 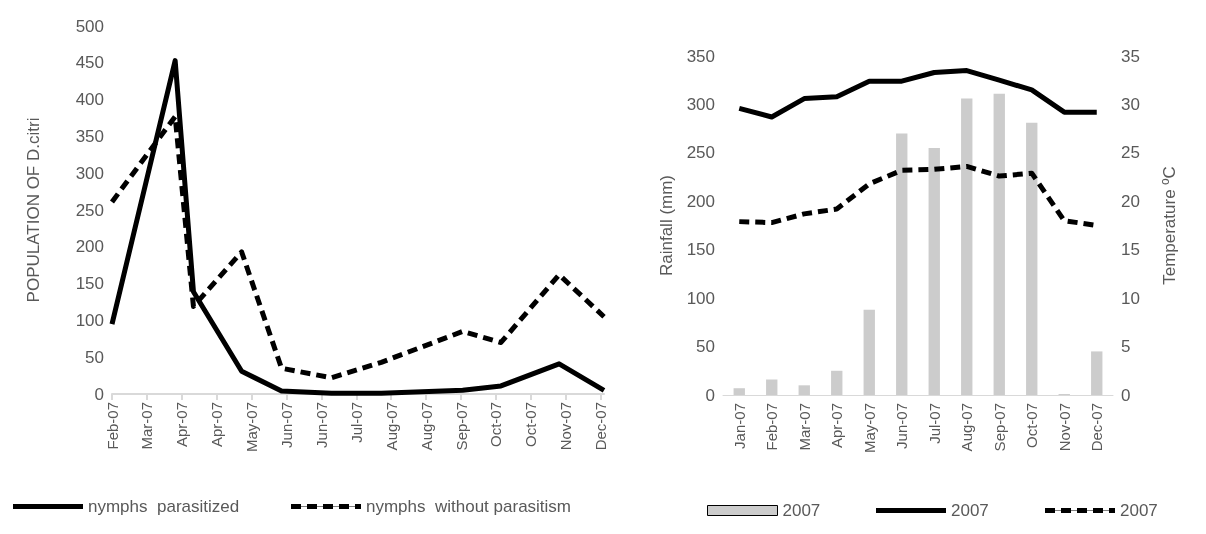 I want to click on y-tick-label: 450, so click(x=89, y=63).